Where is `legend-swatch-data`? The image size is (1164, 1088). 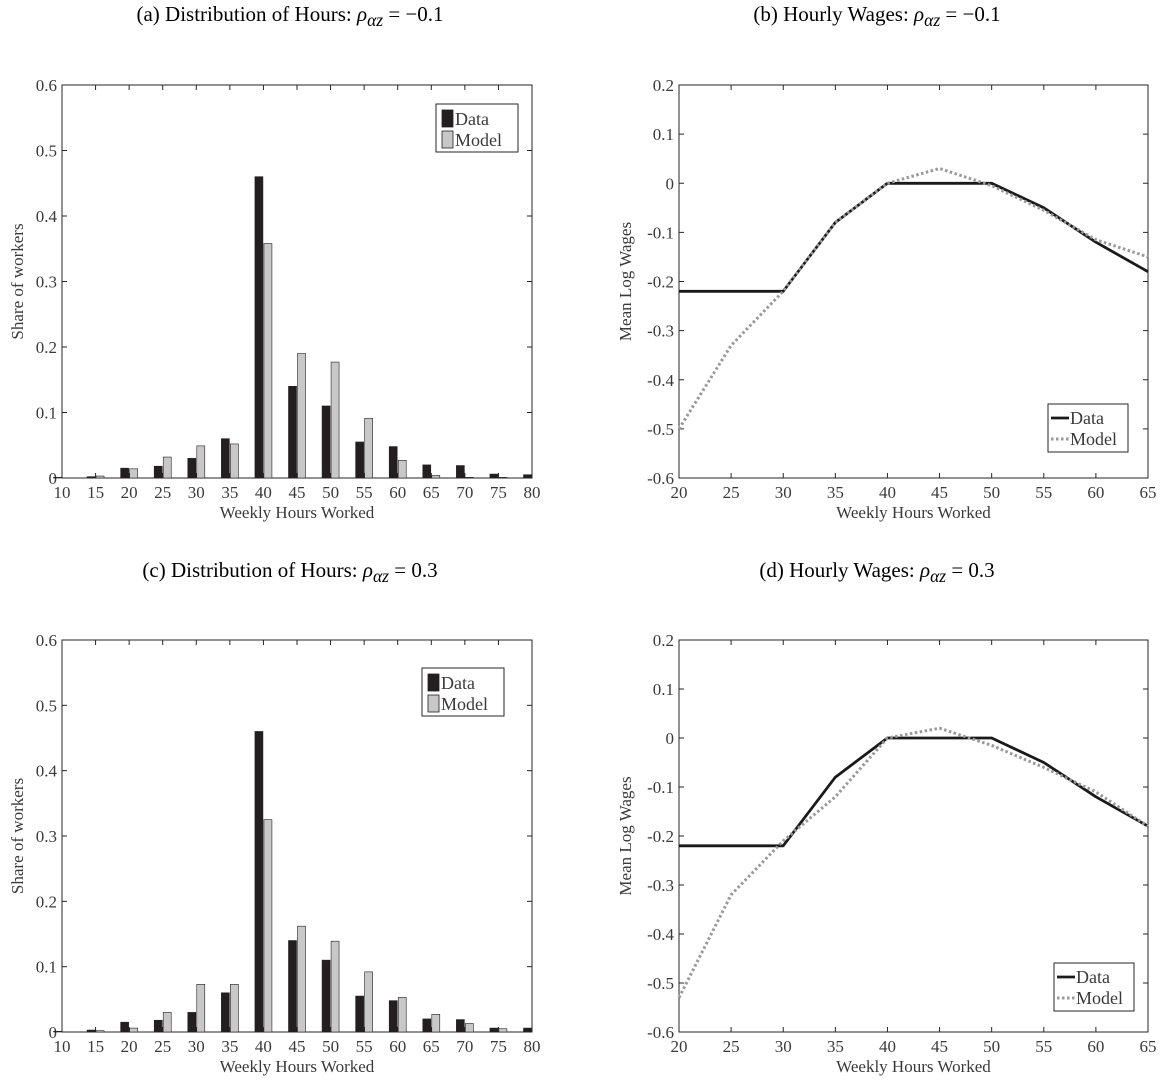
legend-swatch-data is located at coordinates (433, 682).